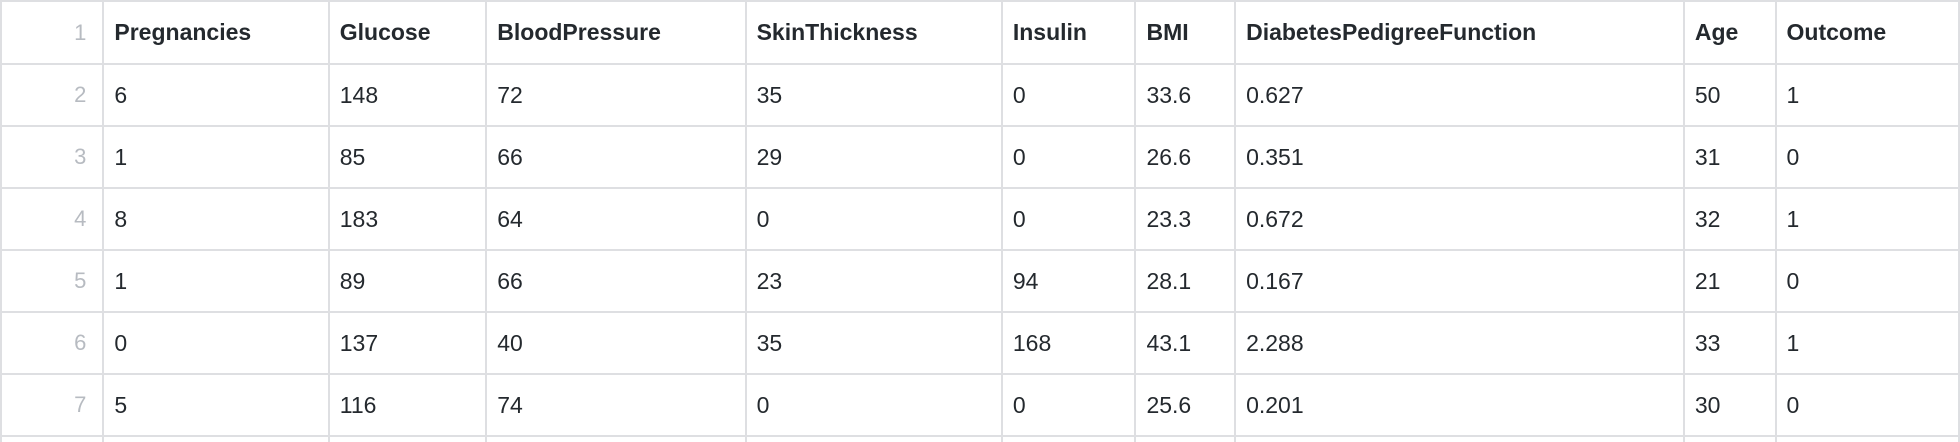 The width and height of the screenshot is (1960, 442). What do you see at coordinates (408, 281) in the screenshot?
I see `table-cell: 89` at bounding box center [408, 281].